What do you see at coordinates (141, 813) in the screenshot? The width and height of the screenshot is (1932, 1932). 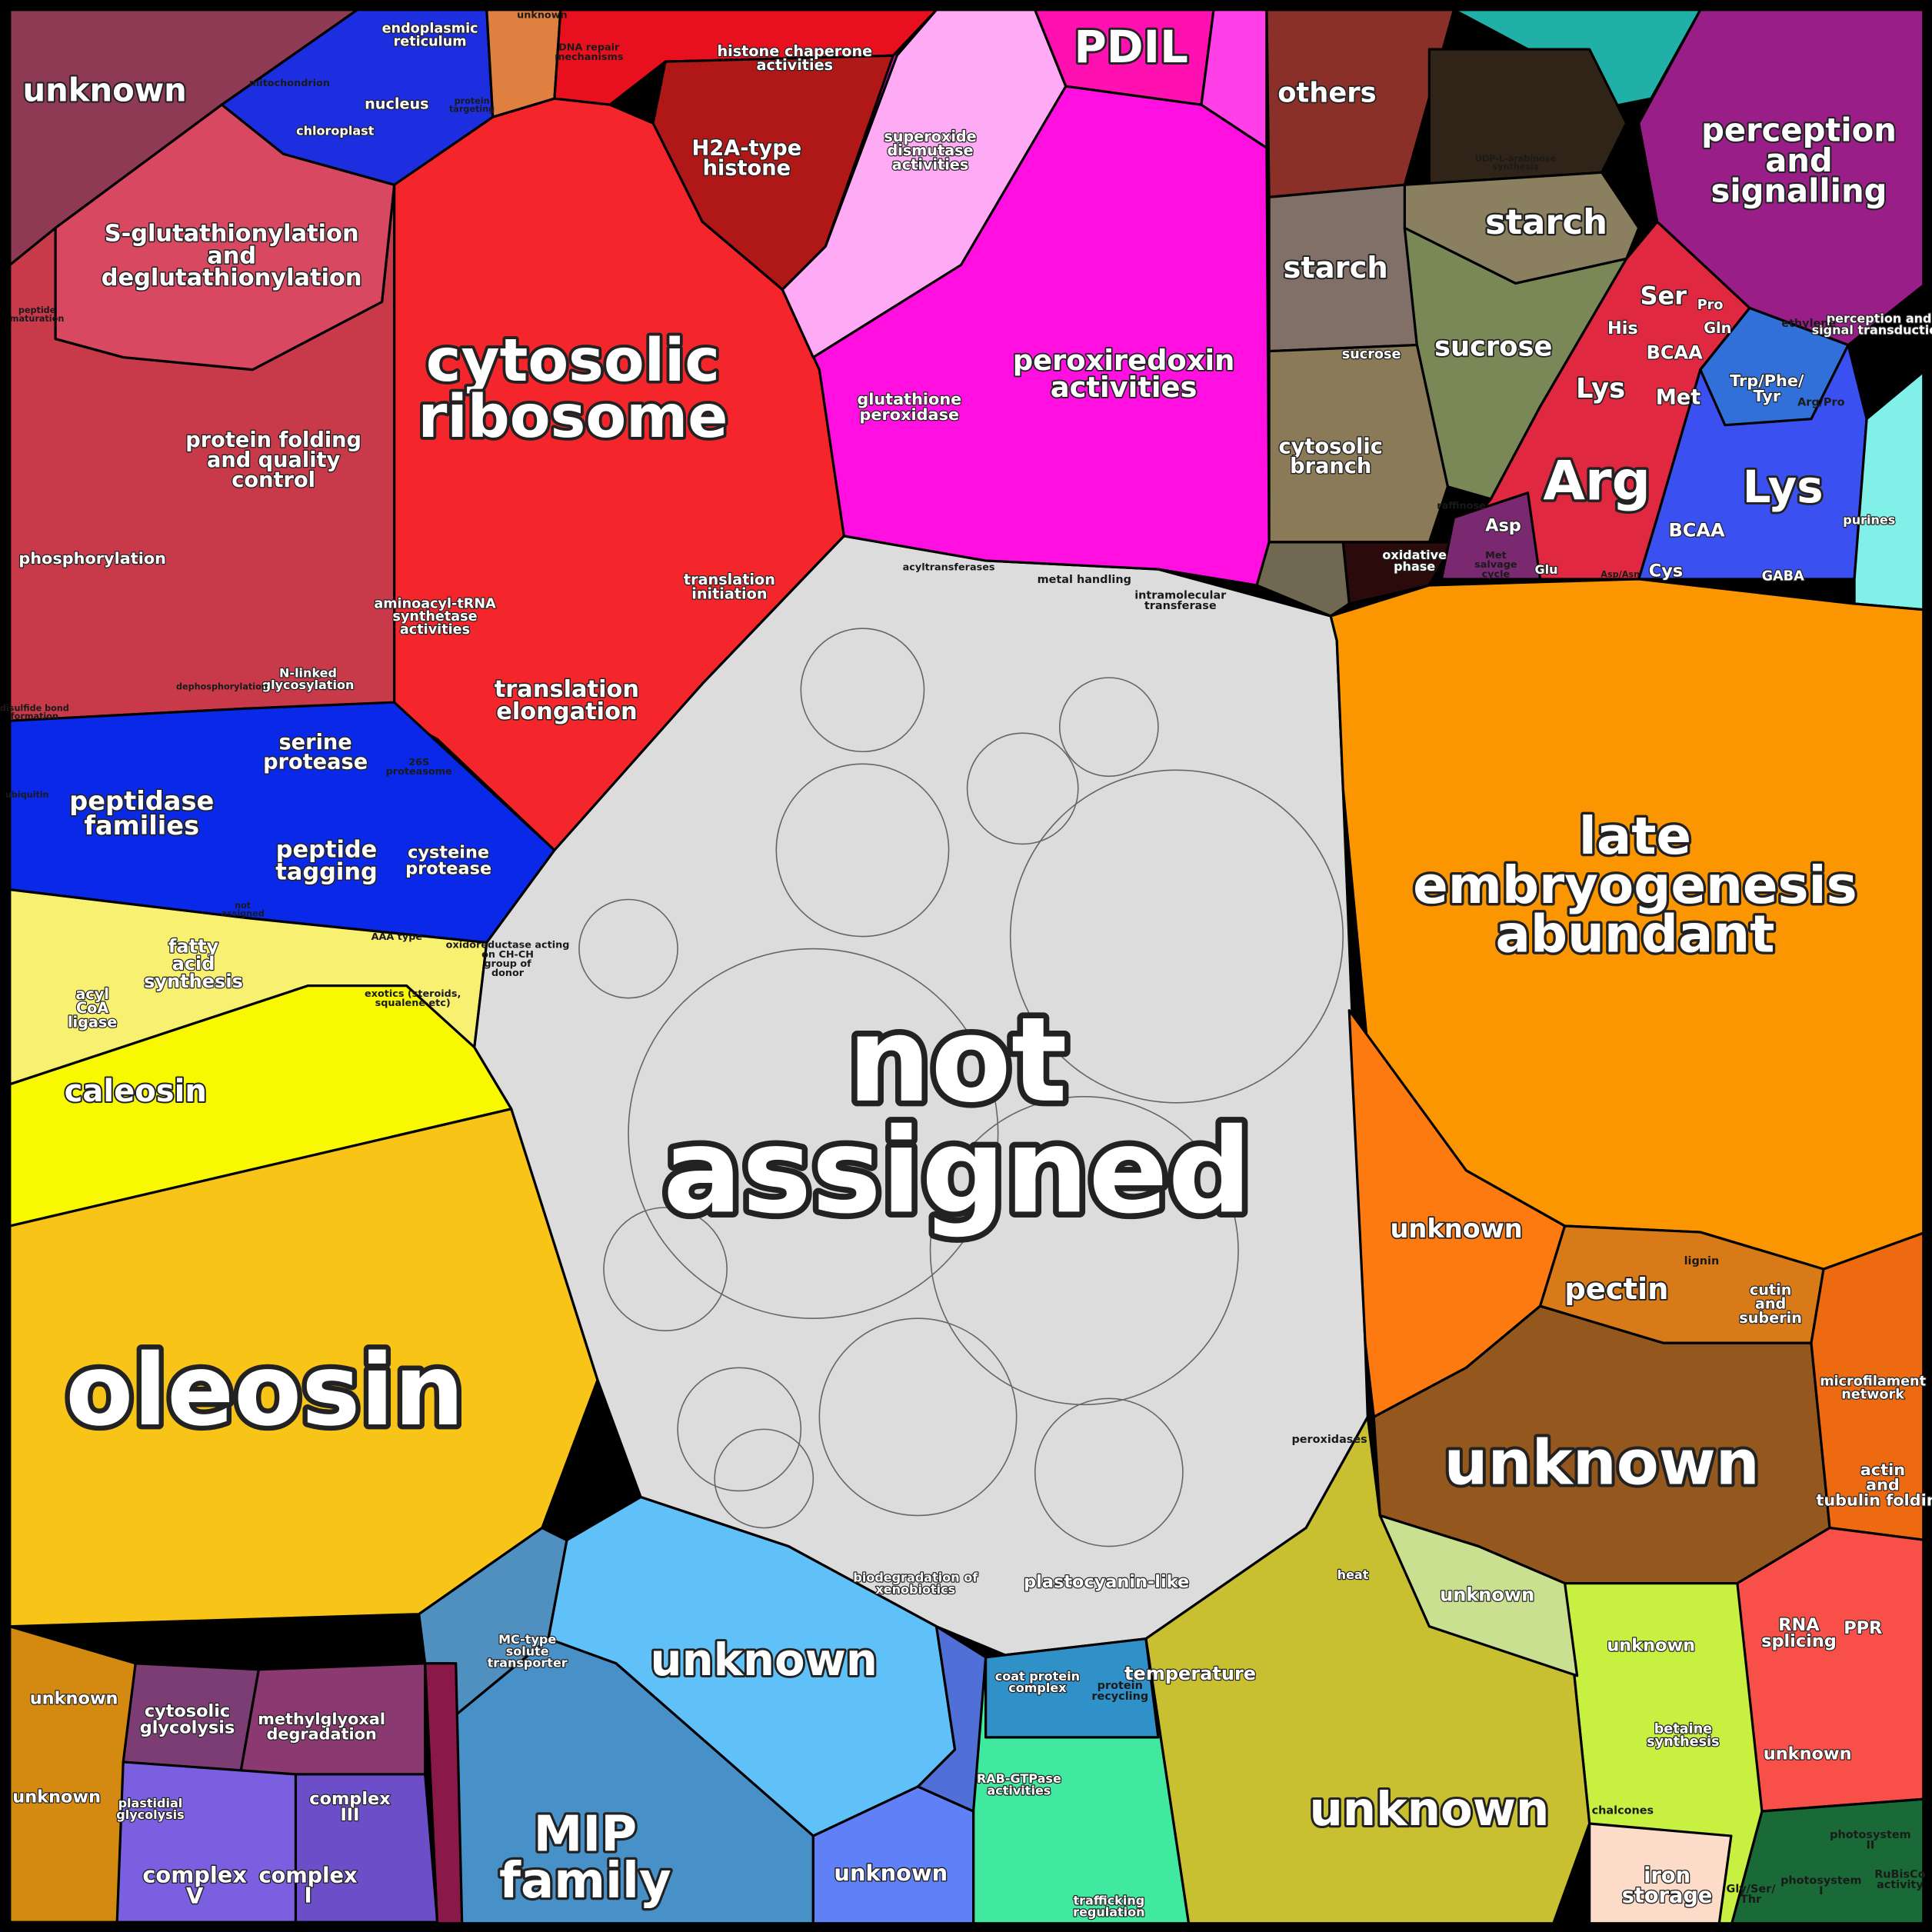 I see `cell-label: peptidase families` at bounding box center [141, 813].